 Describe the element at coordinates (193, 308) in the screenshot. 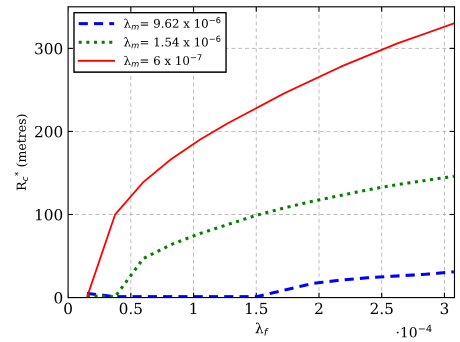

I see `x-tick-label: 1` at that location.